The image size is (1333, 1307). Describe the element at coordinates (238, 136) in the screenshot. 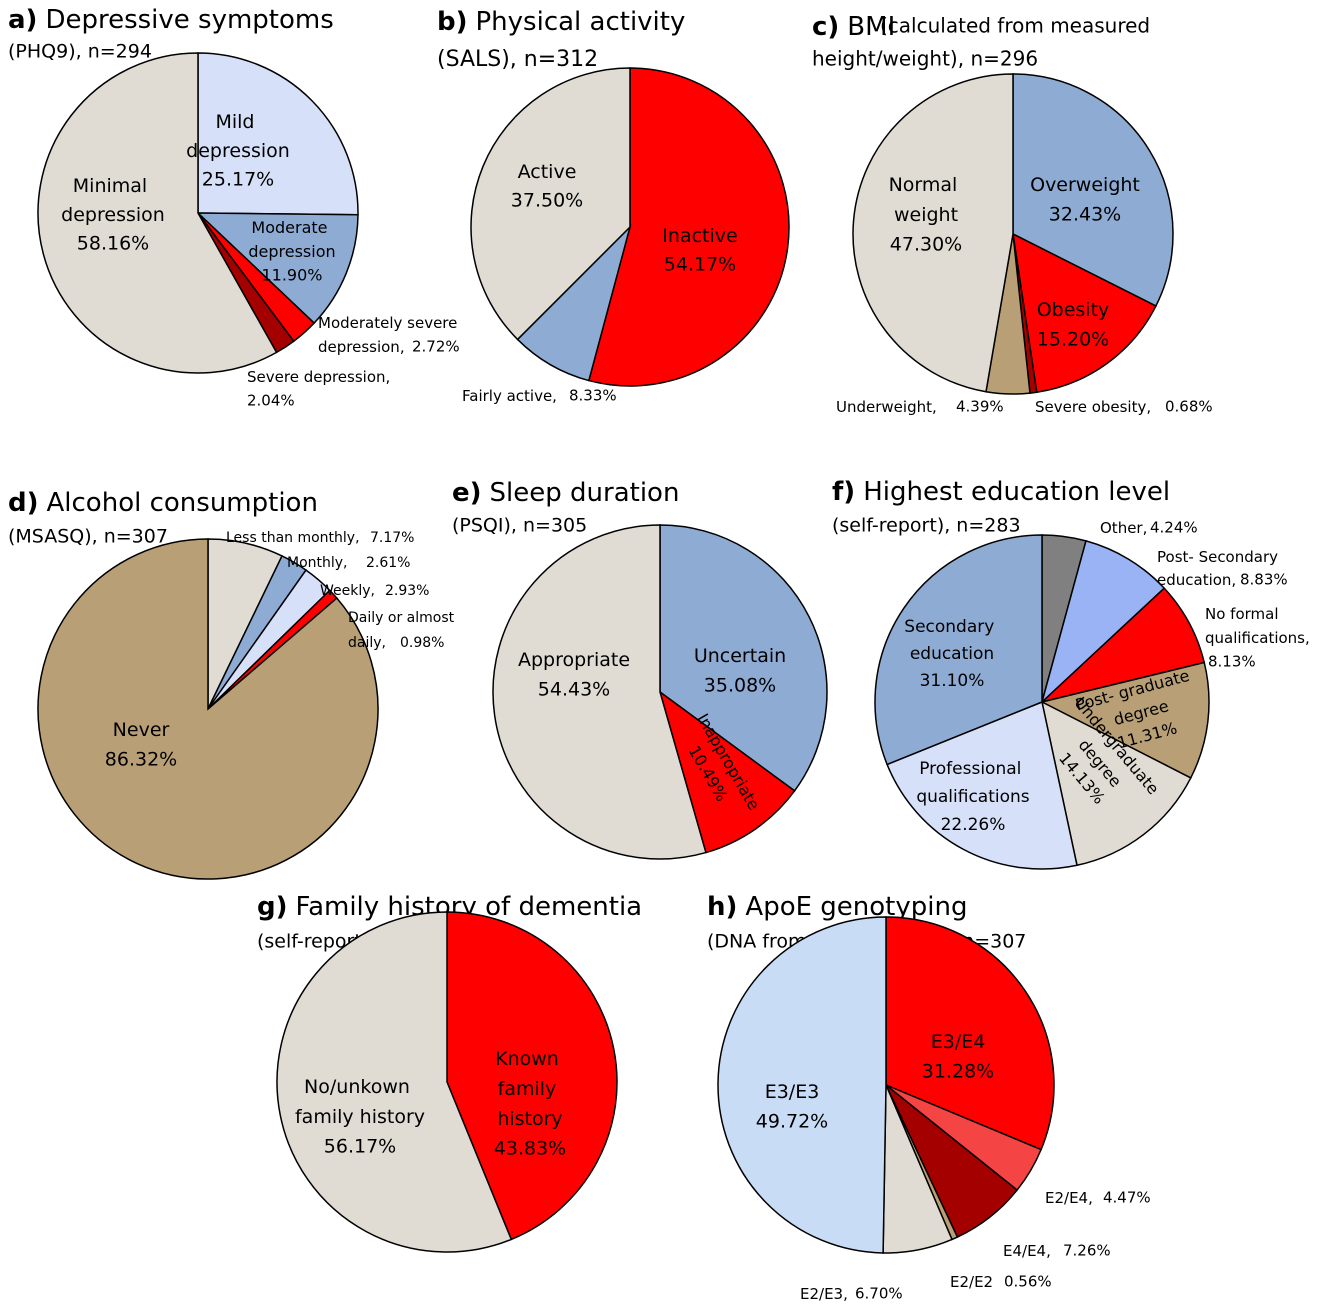

I see `category-label: Mild depression` at that location.